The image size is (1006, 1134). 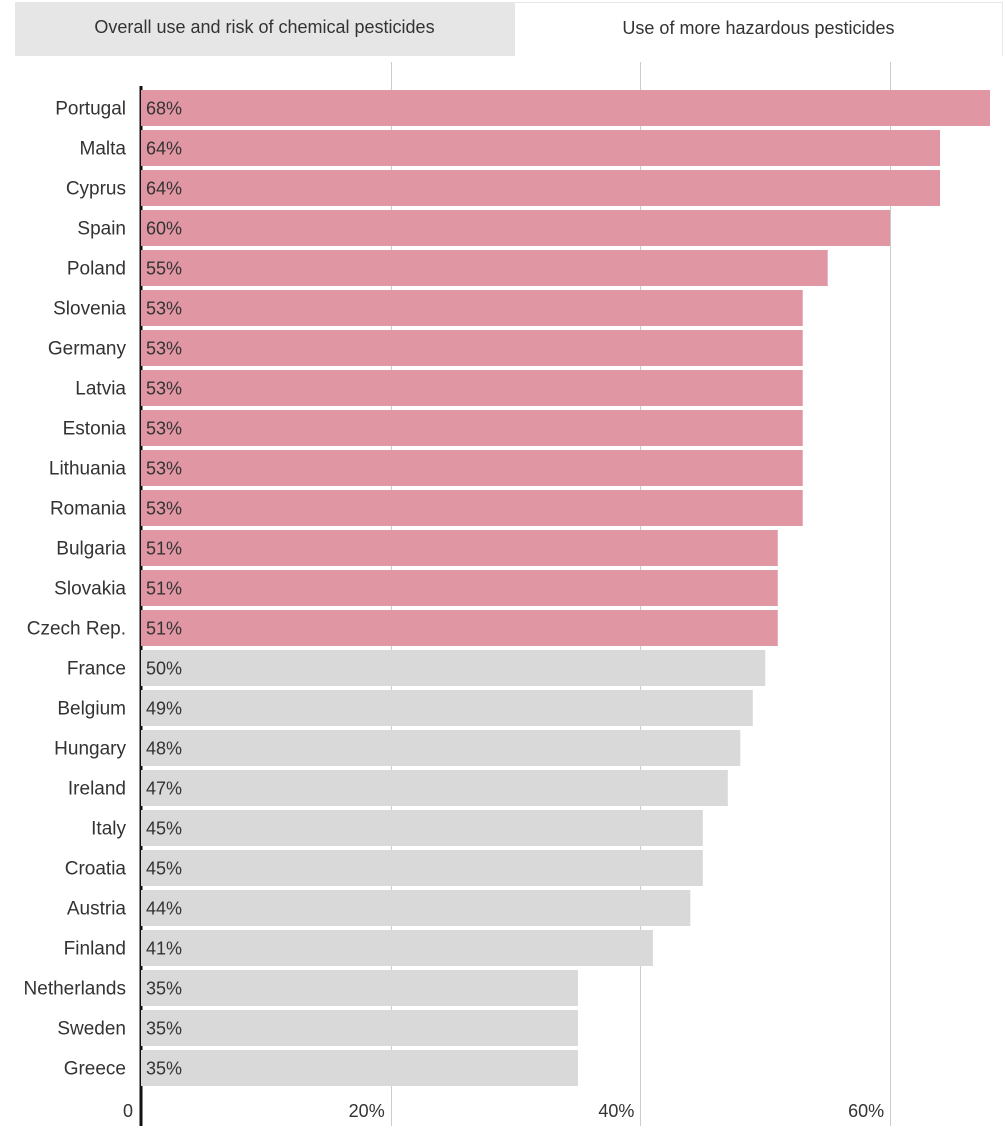 I want to click on value-label: 47%, so click(x=164, y=789).